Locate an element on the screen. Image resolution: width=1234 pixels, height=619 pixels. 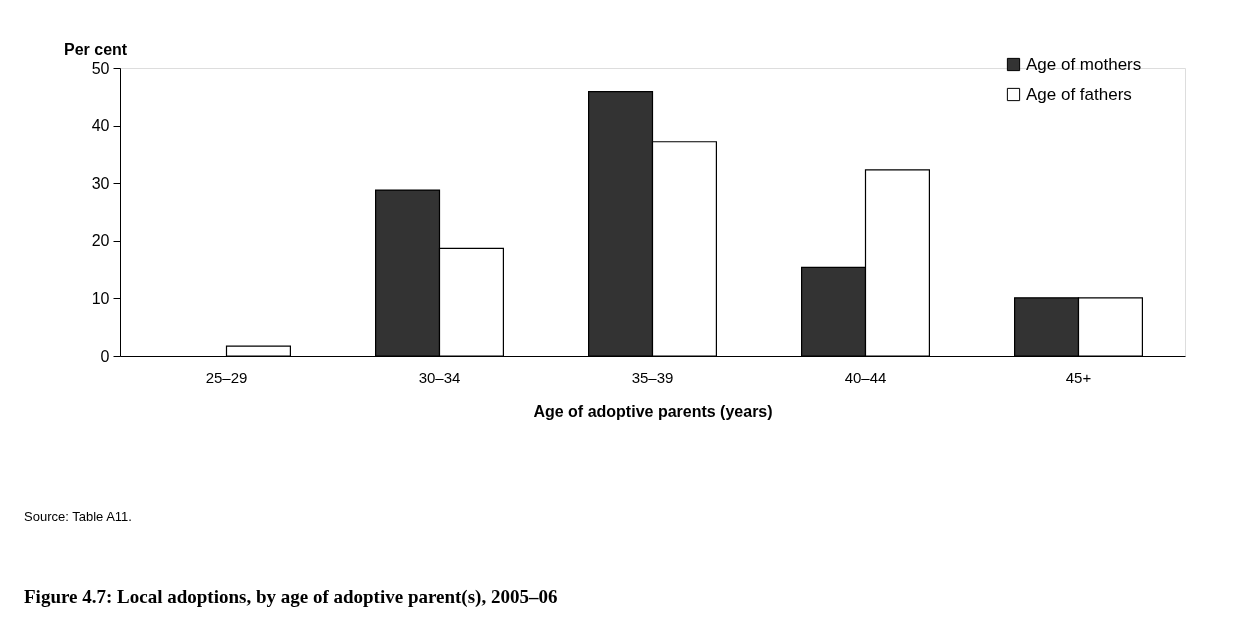
y-tick-label: 30 is located at coordinates (100, 183).